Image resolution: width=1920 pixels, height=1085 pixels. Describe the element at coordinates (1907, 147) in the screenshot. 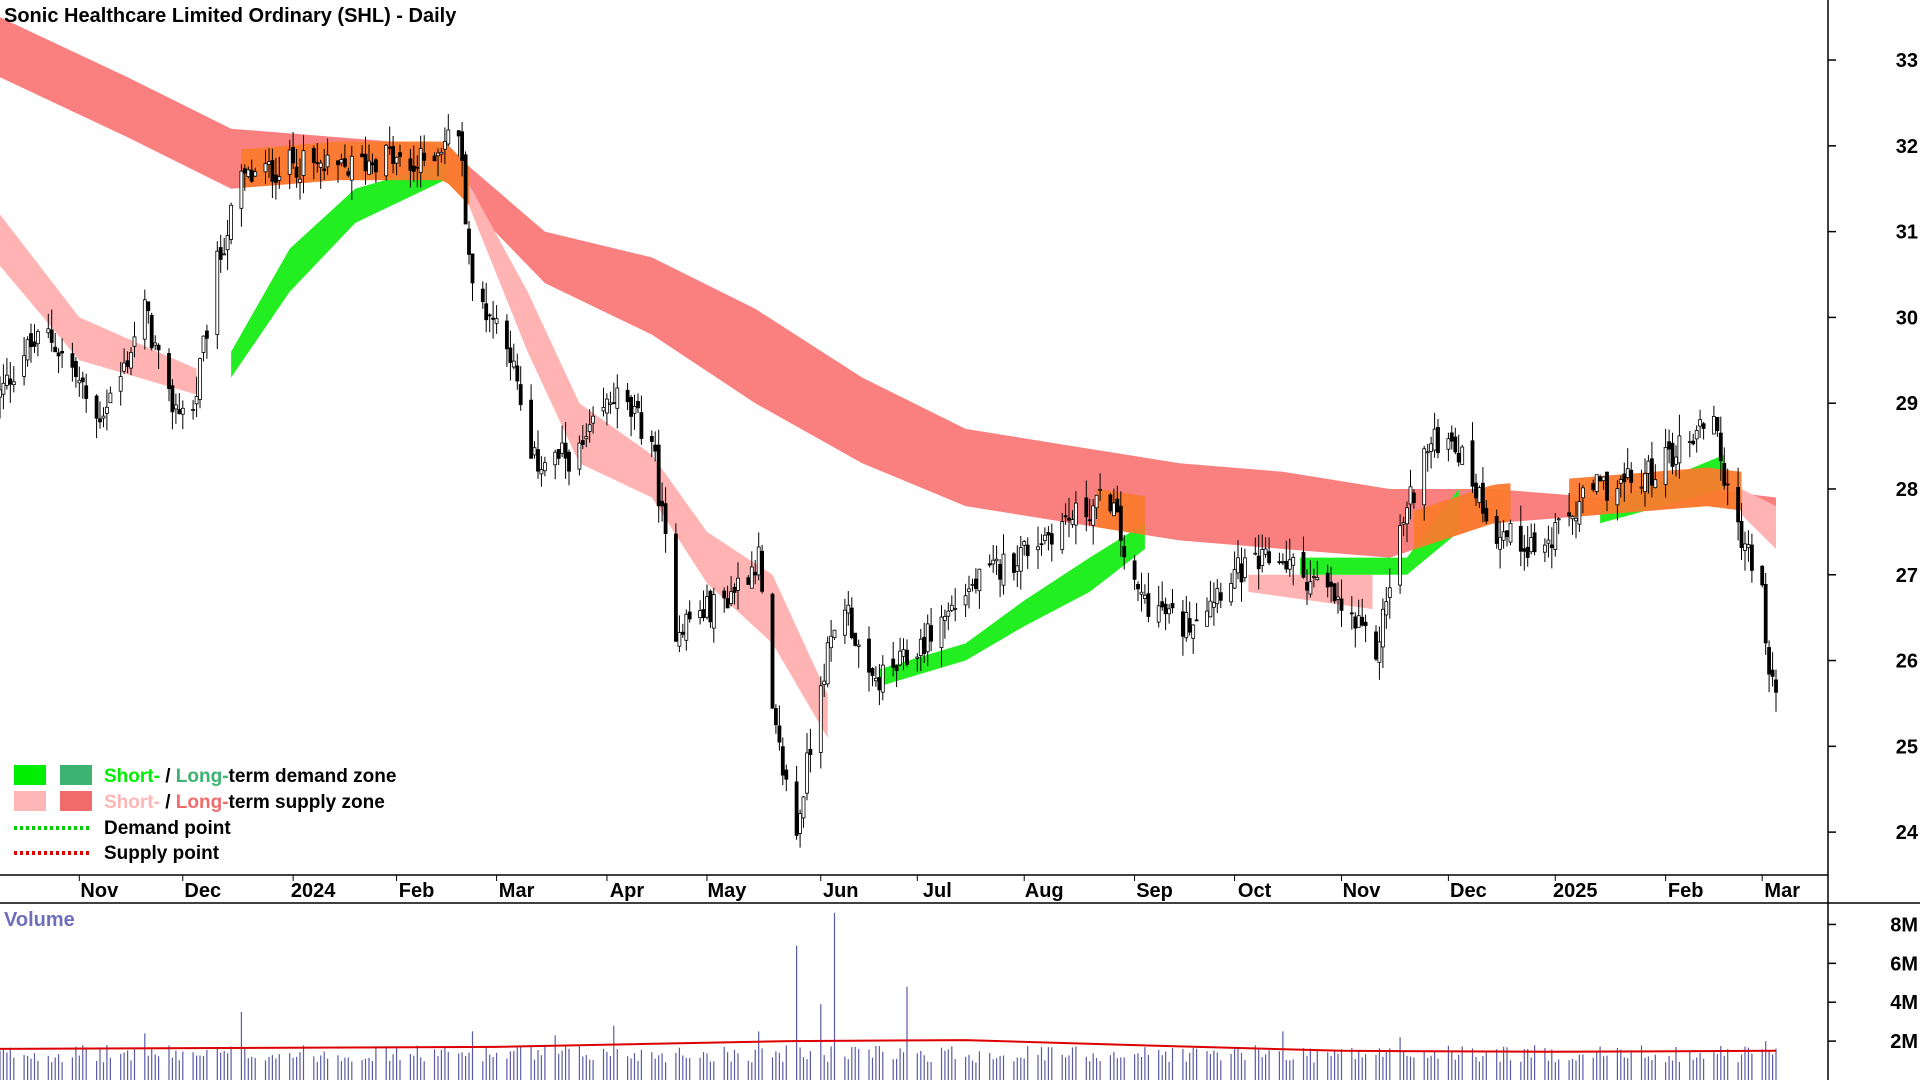

I see `price-tick-label: 32` at that location.